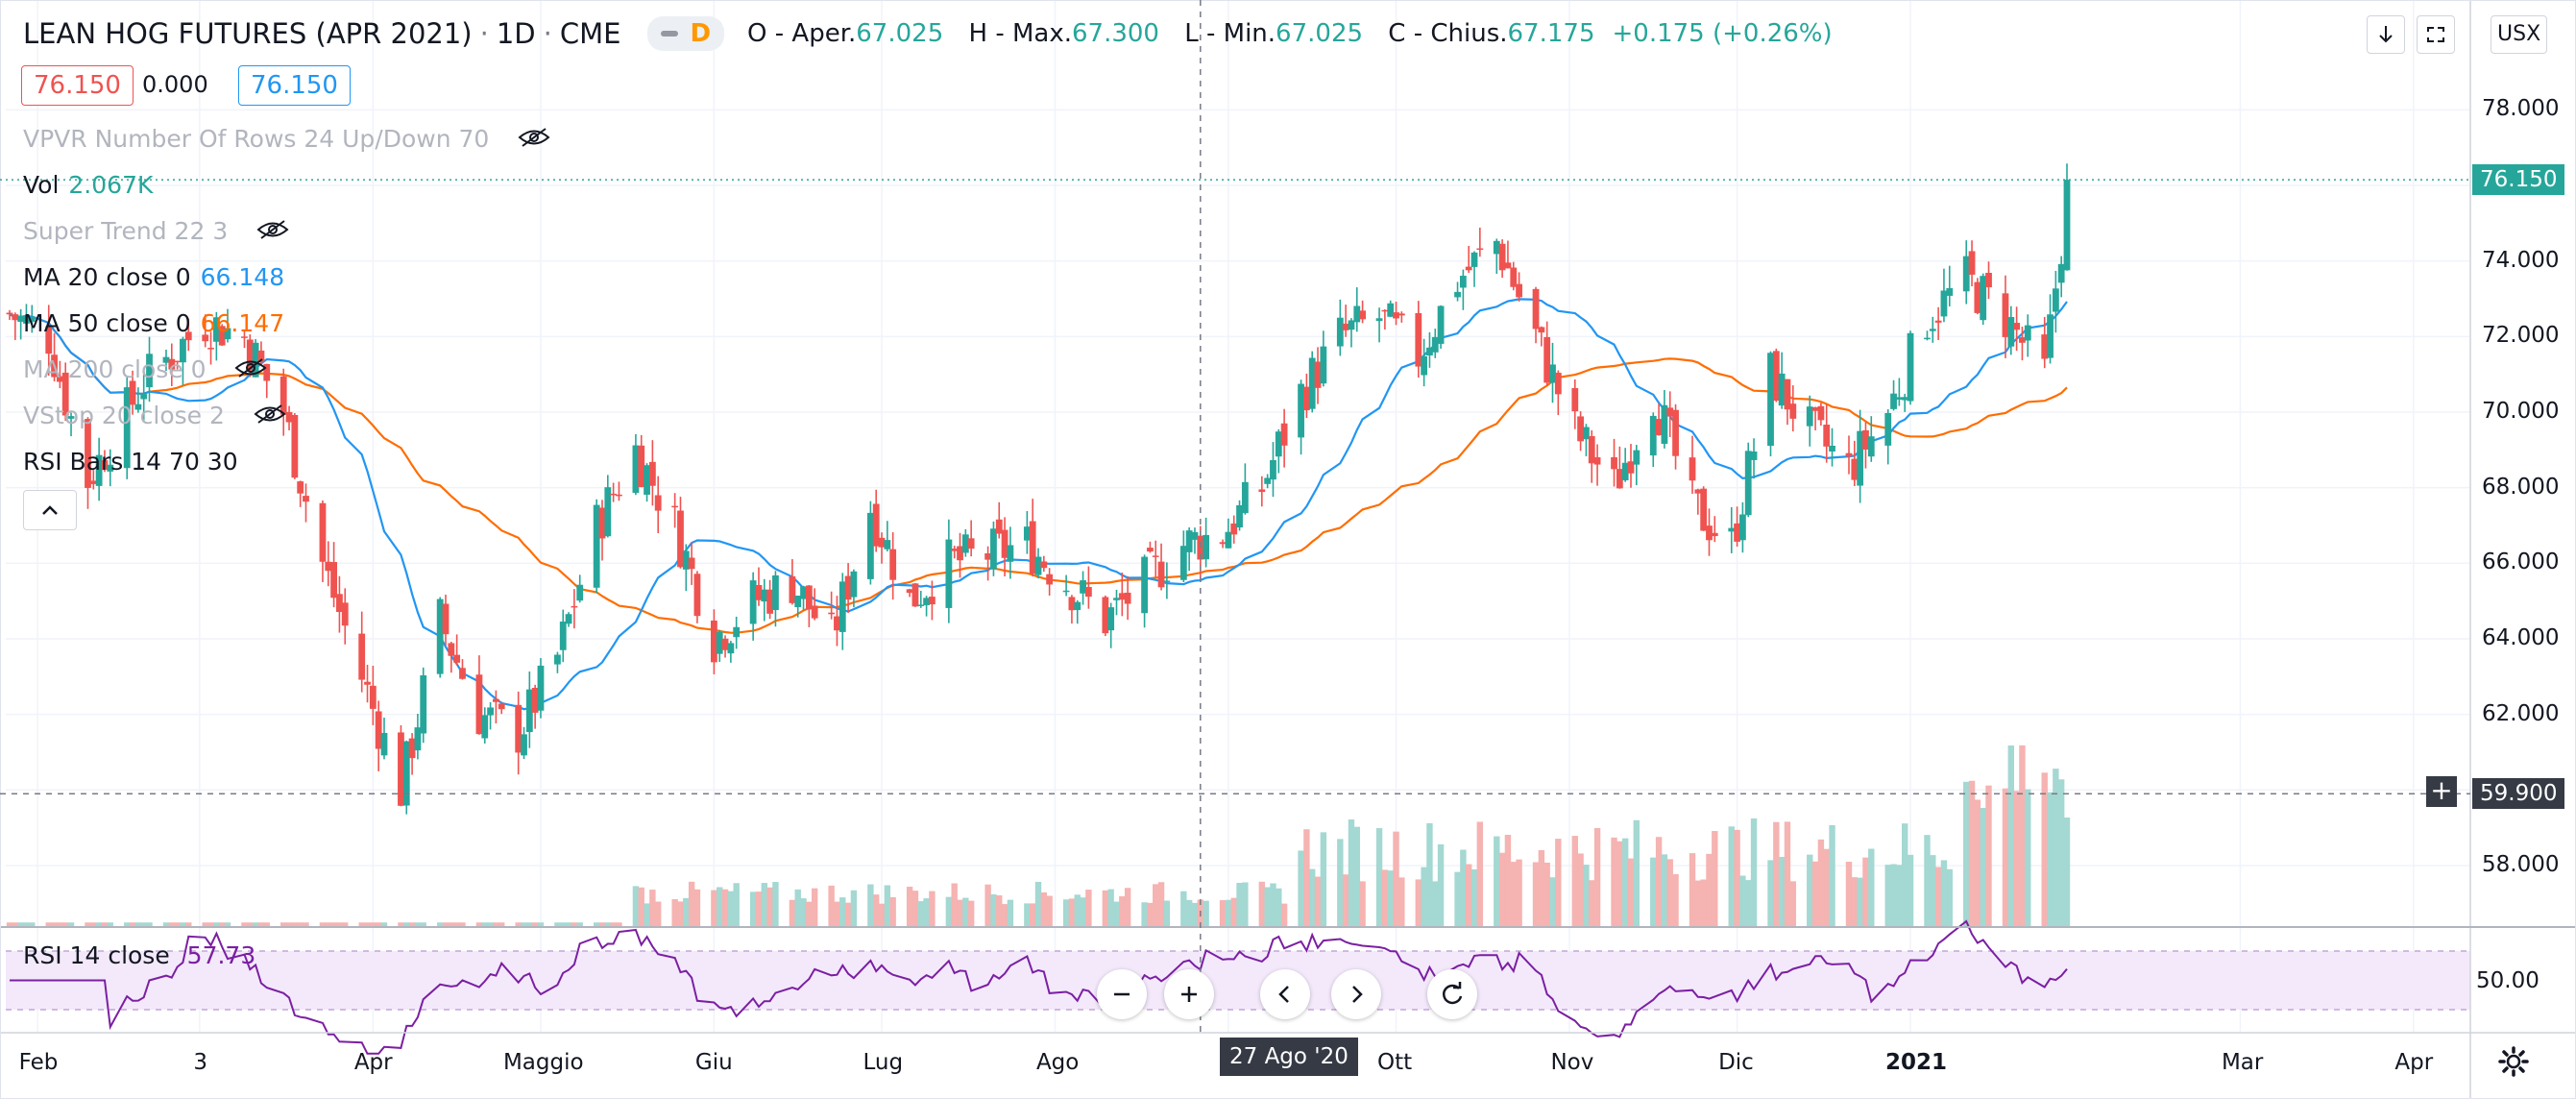 This screenshot has height=1099, width=2576. What do you see at coordinates (2441, 791) in the screenshot?
I see `add-alert-plus-icon: +` at bounding box center [2441, 791].